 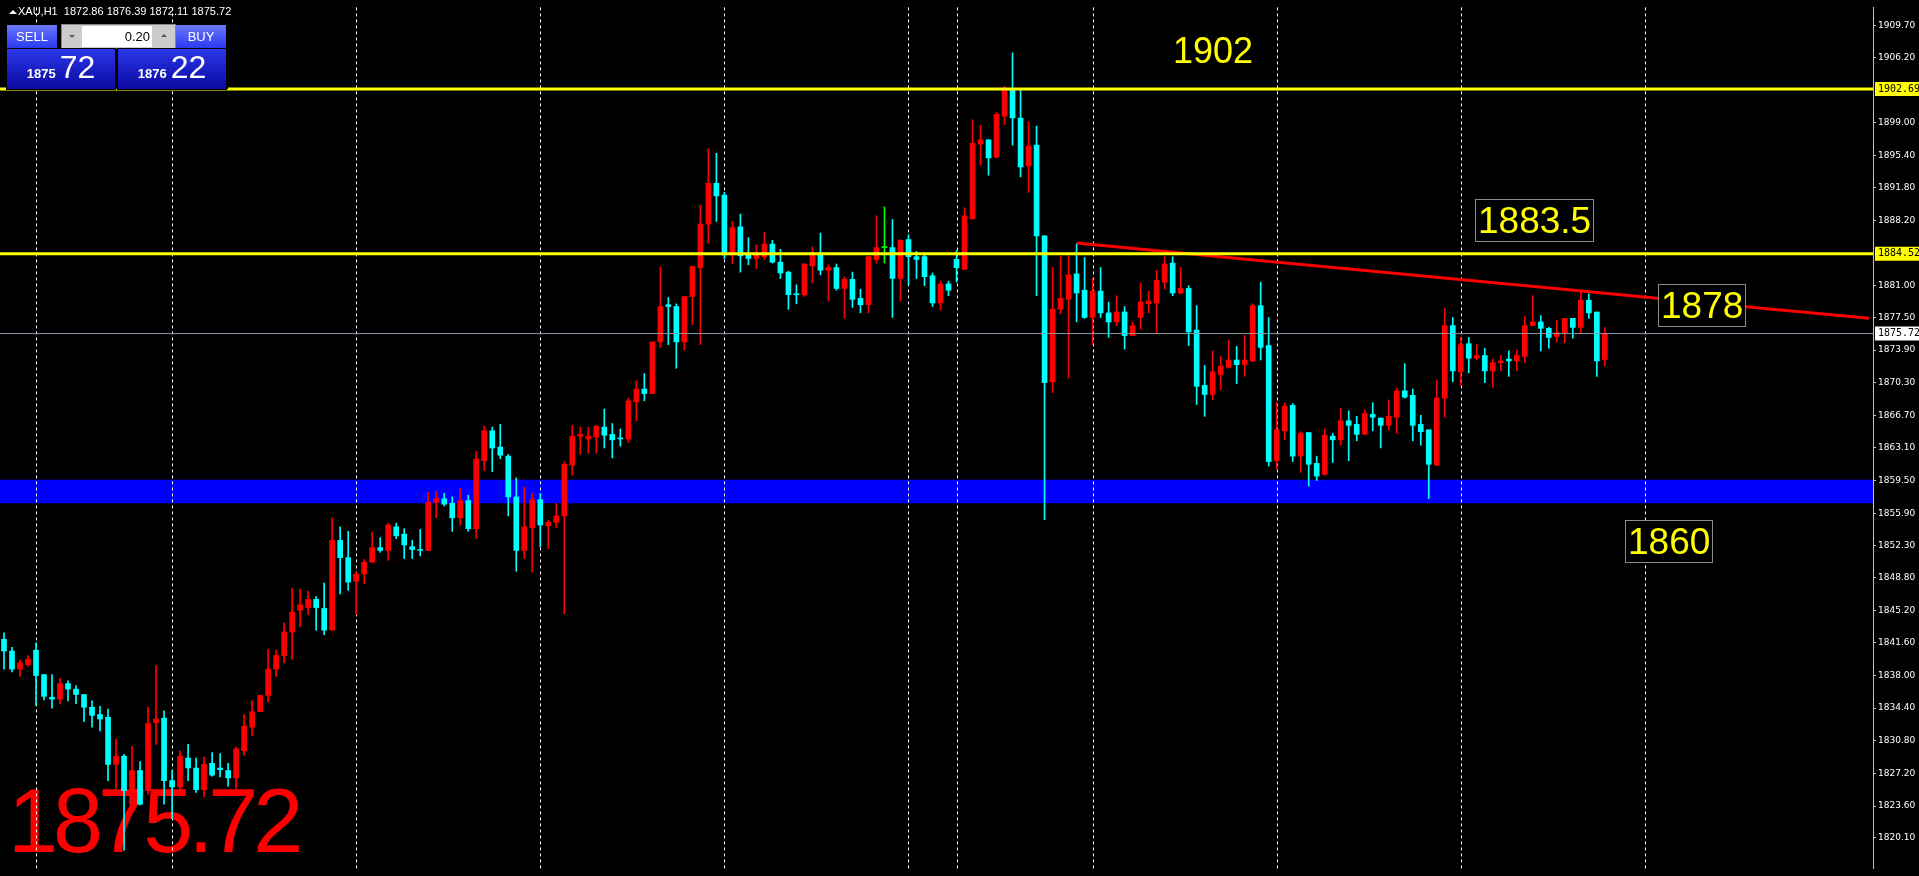 I want to click on y-tick-label: 1895.40, so click(x=1897, y=154).